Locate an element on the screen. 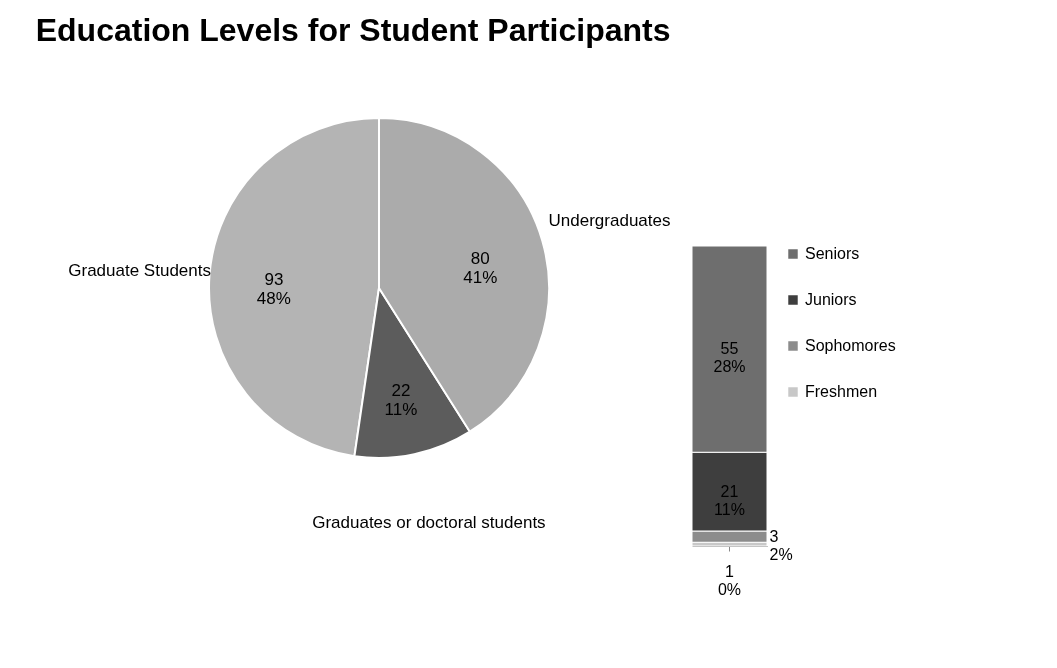  data-label: 55 28% is located at coordinates (729, 358).